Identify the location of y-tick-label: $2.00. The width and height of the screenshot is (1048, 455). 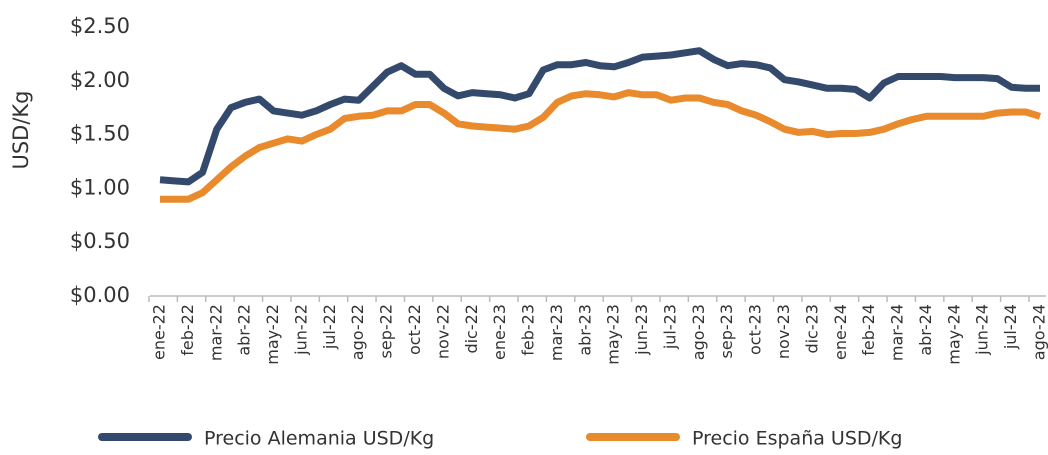
(100, 80).